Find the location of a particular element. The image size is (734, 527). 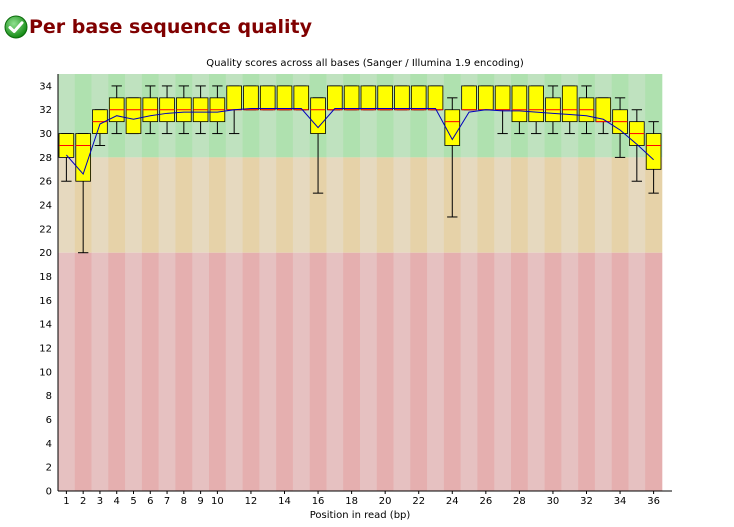

x-tick-label: 12 is located at coordinates (251, 501).